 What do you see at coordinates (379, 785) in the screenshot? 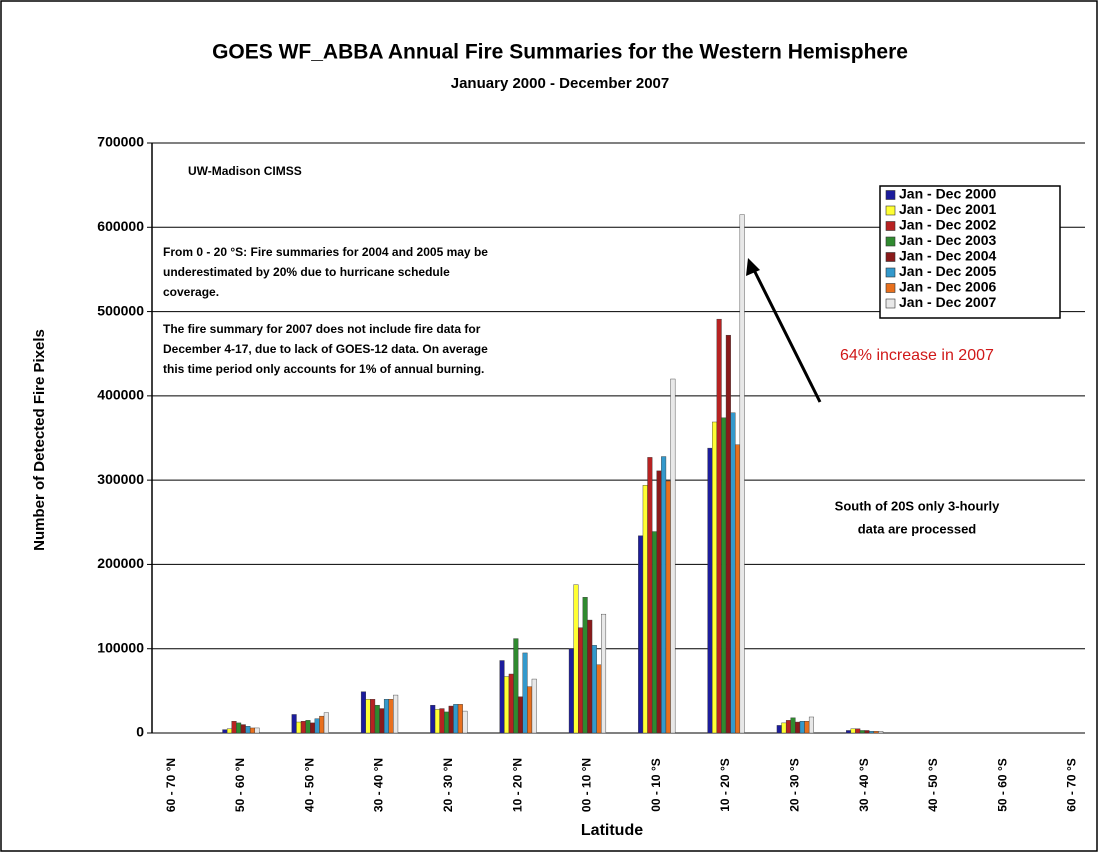
I see `x-tick-label: 30 - 40 °N` at bounding box center [379, 785].